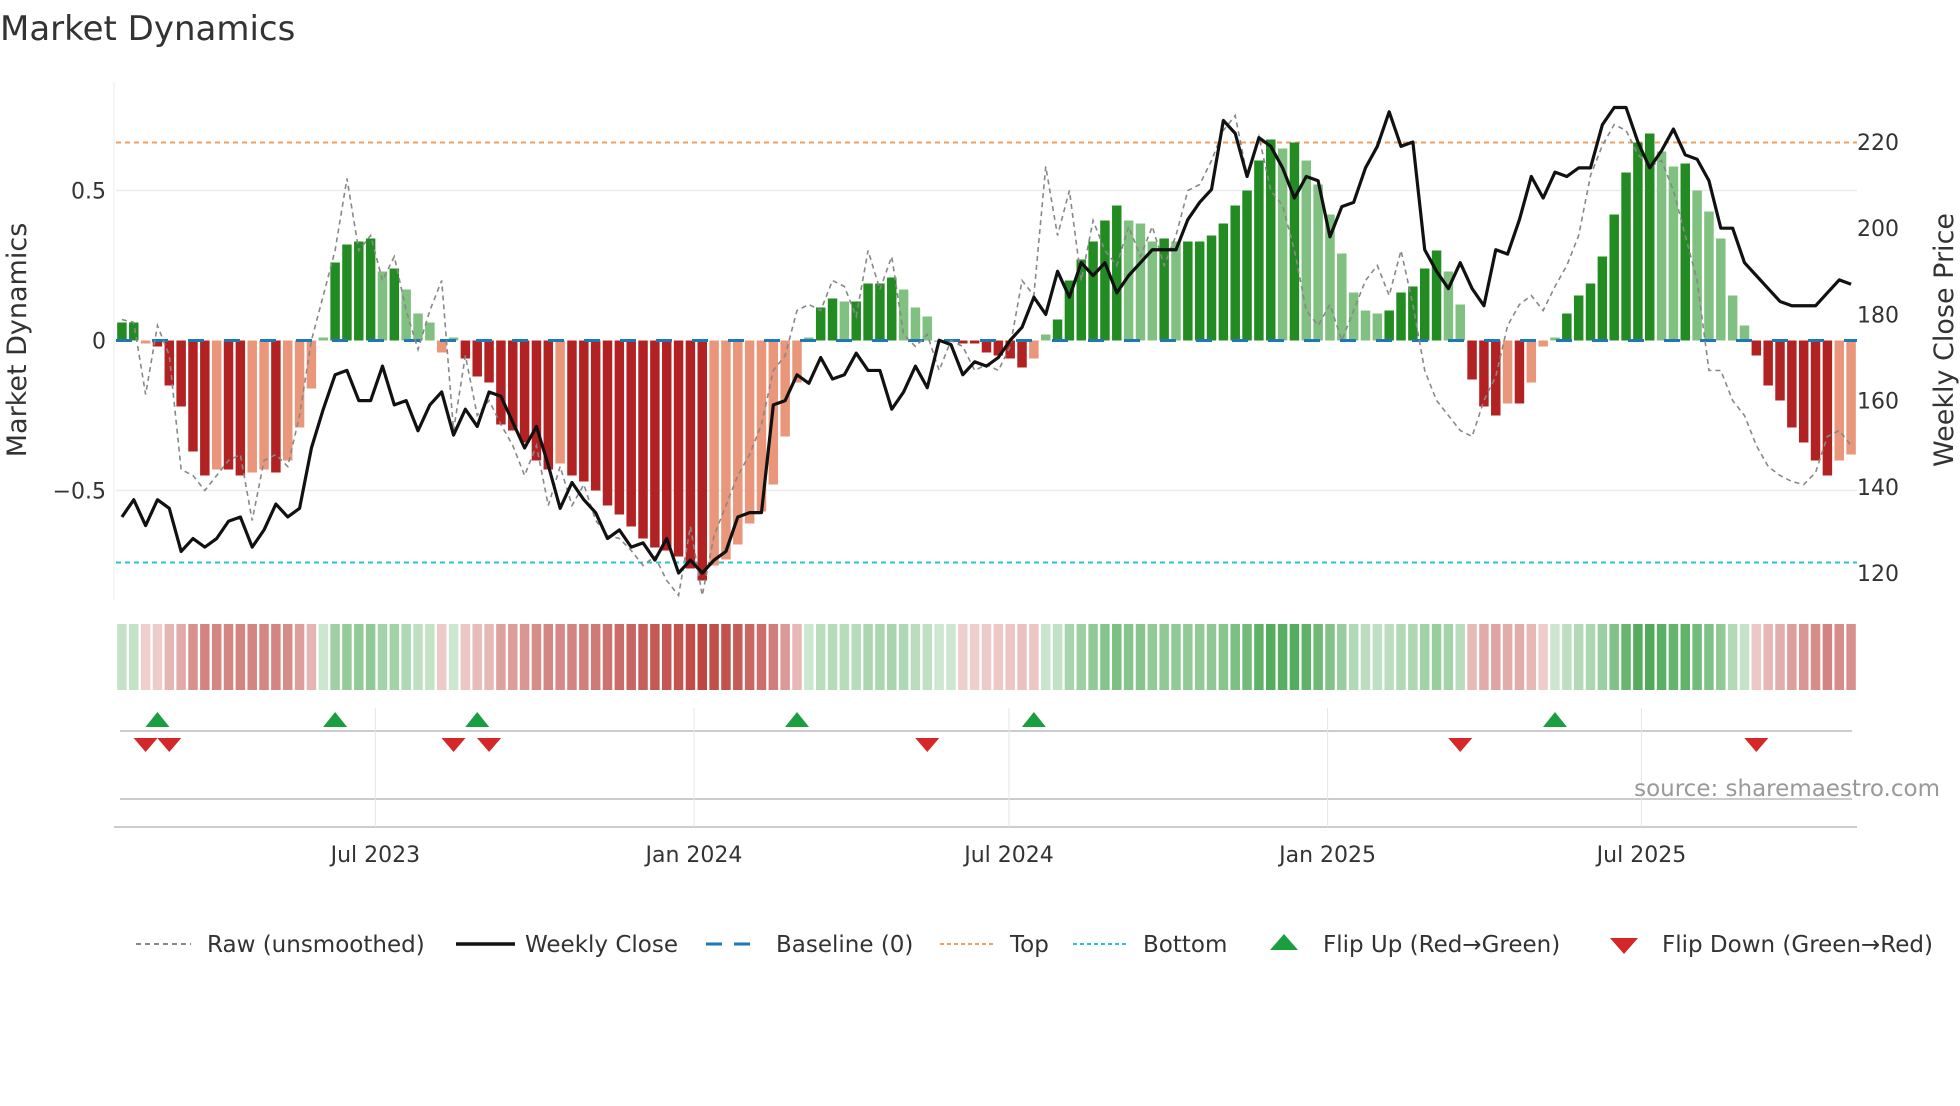  What do you see at coordinates (693, 855) in the screenshot?
I see `x-tick-label: Jan 2024` at bounding box center [693, 855].